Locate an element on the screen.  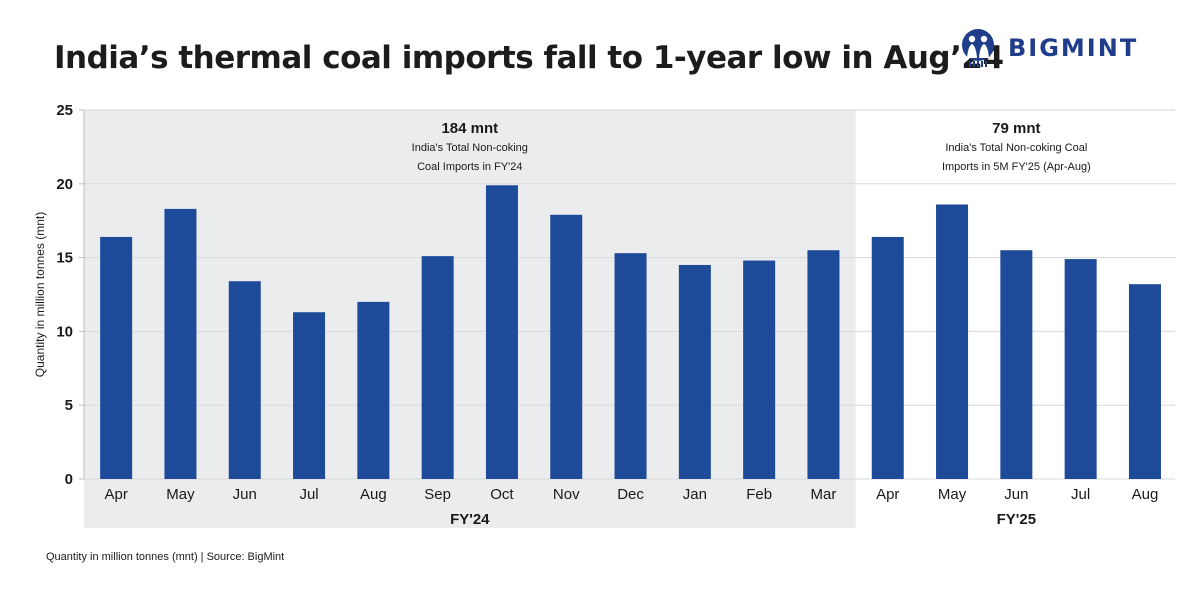
bigmint-logo-icon is located at coordinates (978, 48).